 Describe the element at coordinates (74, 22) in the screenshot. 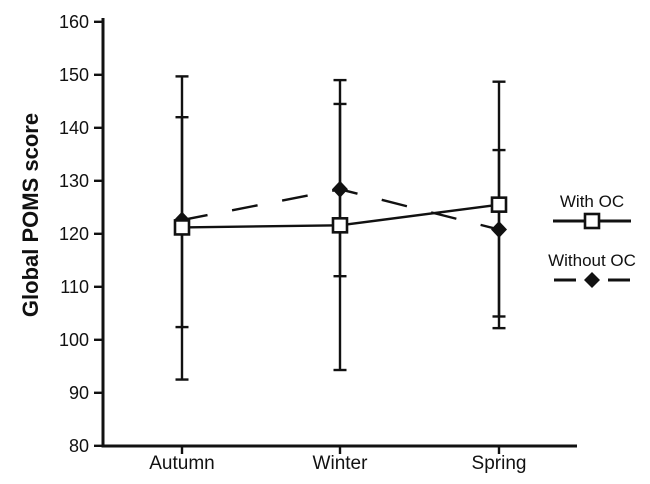

I see `y-tick-label: 160` at that location.